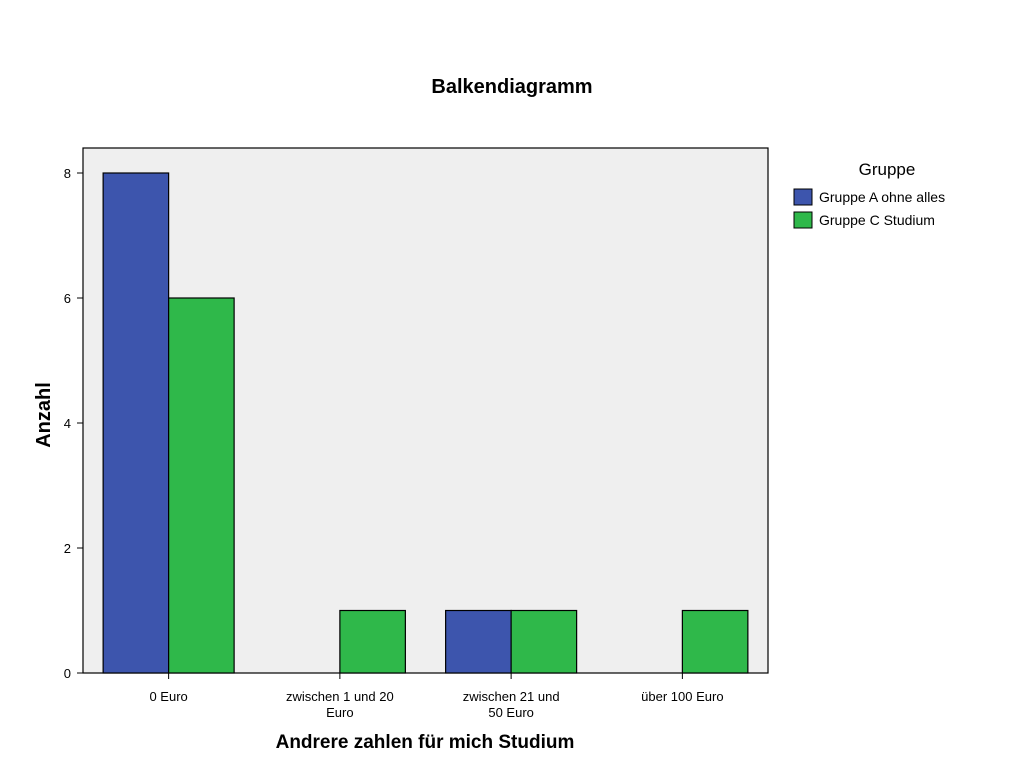 The width and height of the screenshot is (1024, 768). What do you see at coordinates (682, 696) in the screenshot?
I see `x-tick-label: über 100 Euro` at bounding box center [682, 696].